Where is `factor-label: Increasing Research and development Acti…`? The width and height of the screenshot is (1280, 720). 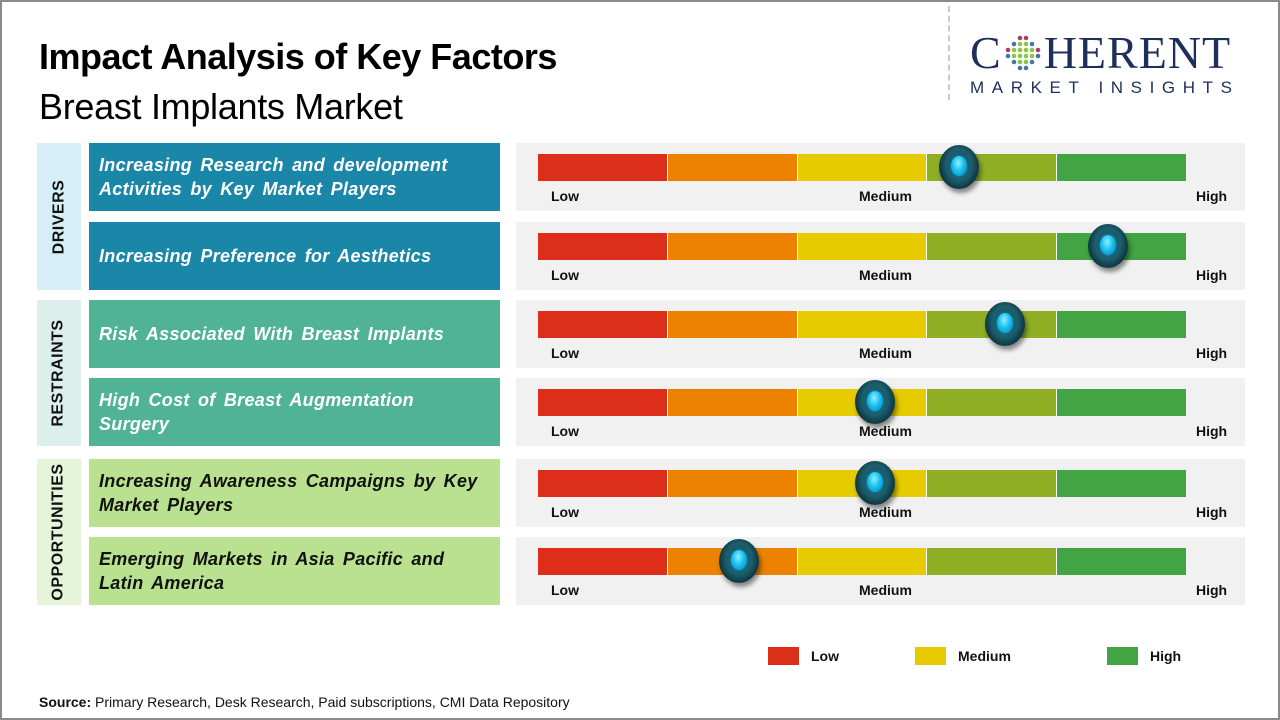 factor-label: Increasing Research and development Acti… is located at coordinates (294, 177).